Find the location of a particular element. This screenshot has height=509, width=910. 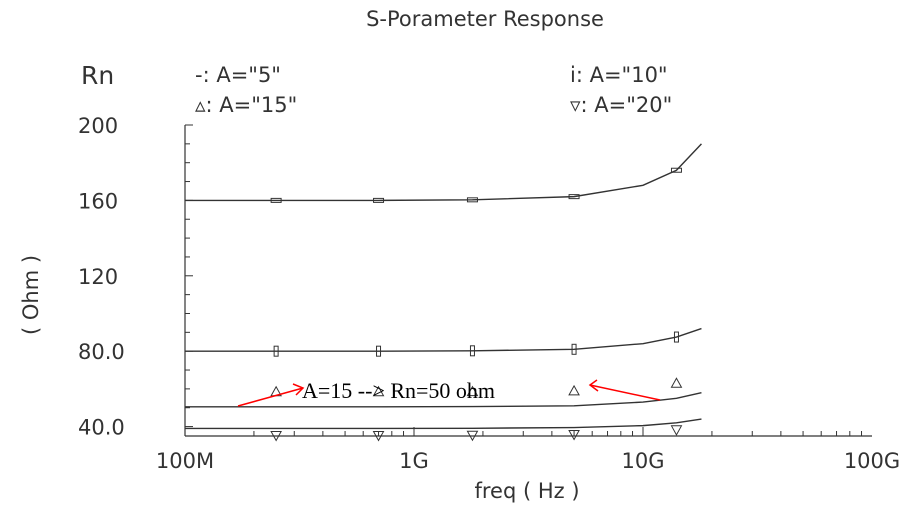

y-tick-label: 160 is located at coordinates (98, 201).